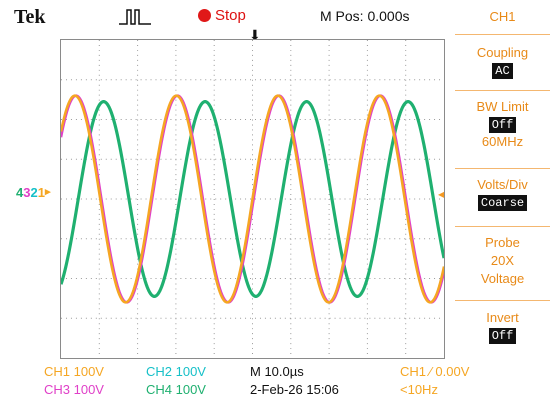 The width and height of the screenshot is (550, 415). Describe the element at coordinates (502, 203) in the screenshot. I see `volts-div-value: Coarse` at that location.